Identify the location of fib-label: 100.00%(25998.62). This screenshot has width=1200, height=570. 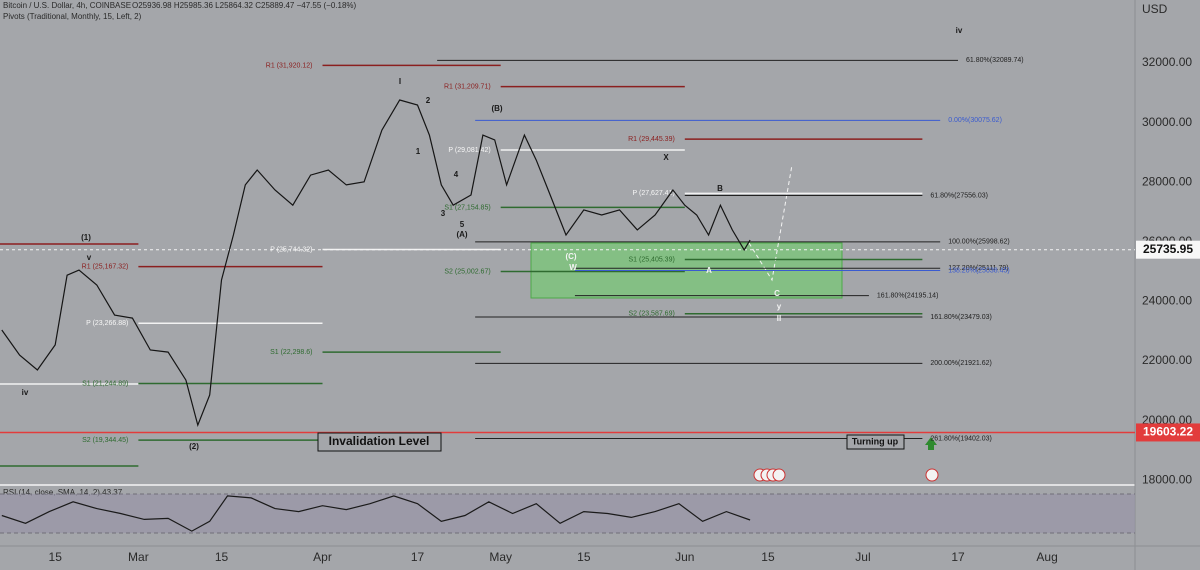
(979, 242).